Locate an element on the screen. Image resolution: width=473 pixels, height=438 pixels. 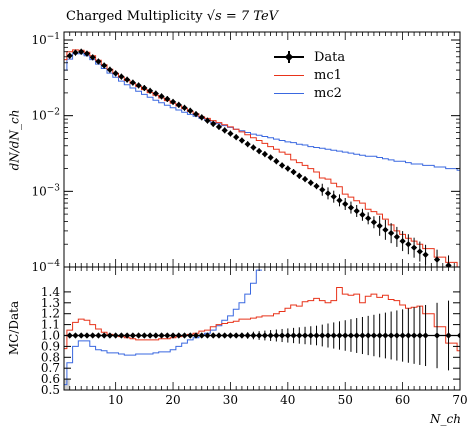
ratio-y-tick-label: 1.0 is located at coordinates (50, 336).